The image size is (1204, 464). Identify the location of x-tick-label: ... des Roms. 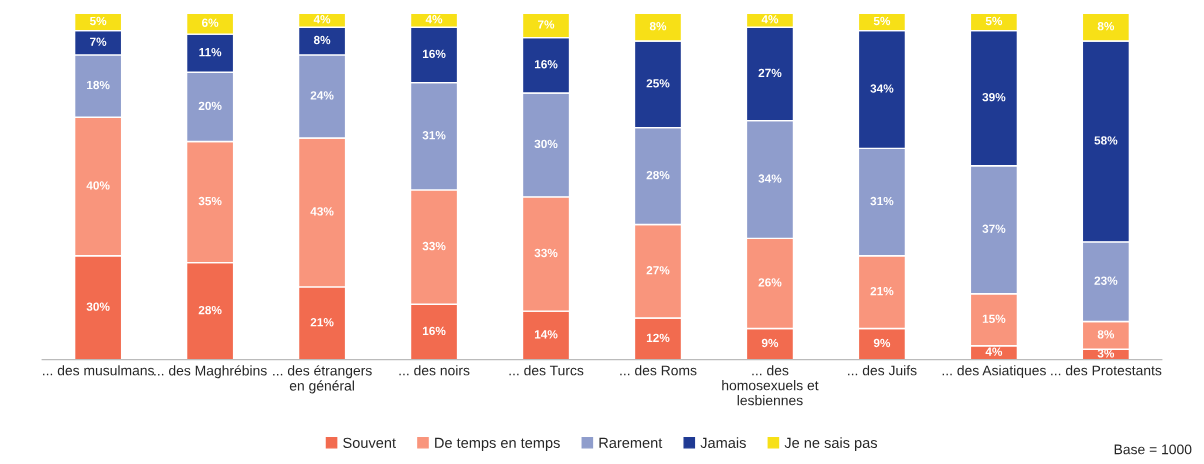
(658, 370).